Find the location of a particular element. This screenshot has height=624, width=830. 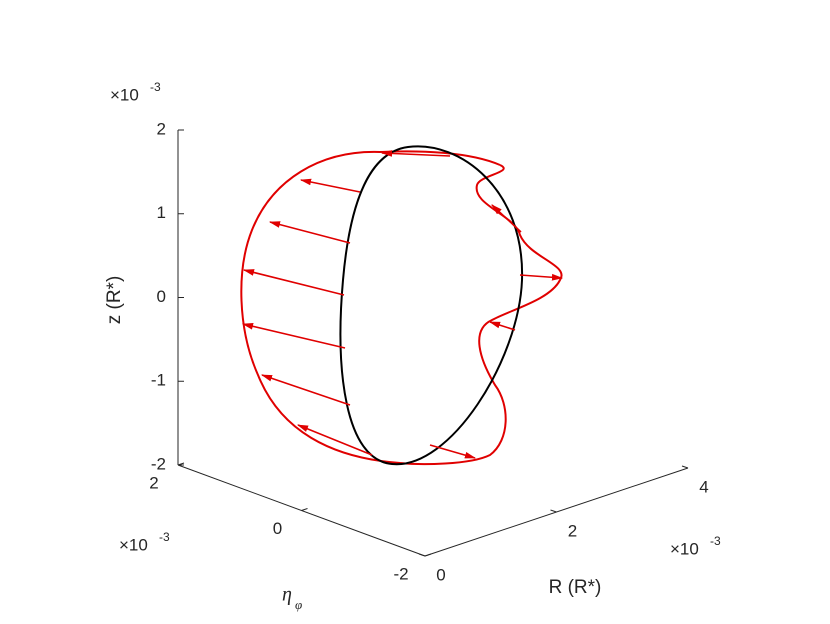

z-tick-label: 1 is located at coordinates (161, 212).